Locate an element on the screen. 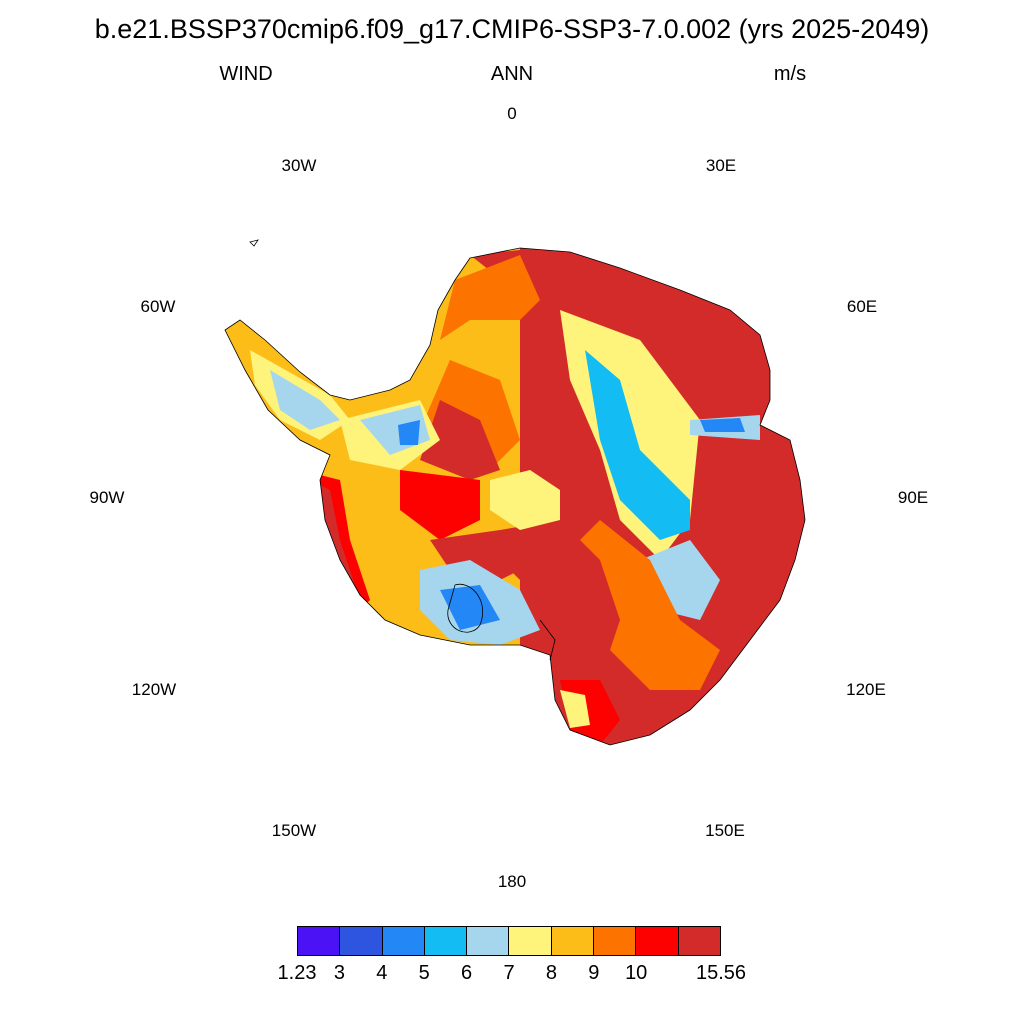  colorbar-label-2: 4 is located at coordinates (382, 973).